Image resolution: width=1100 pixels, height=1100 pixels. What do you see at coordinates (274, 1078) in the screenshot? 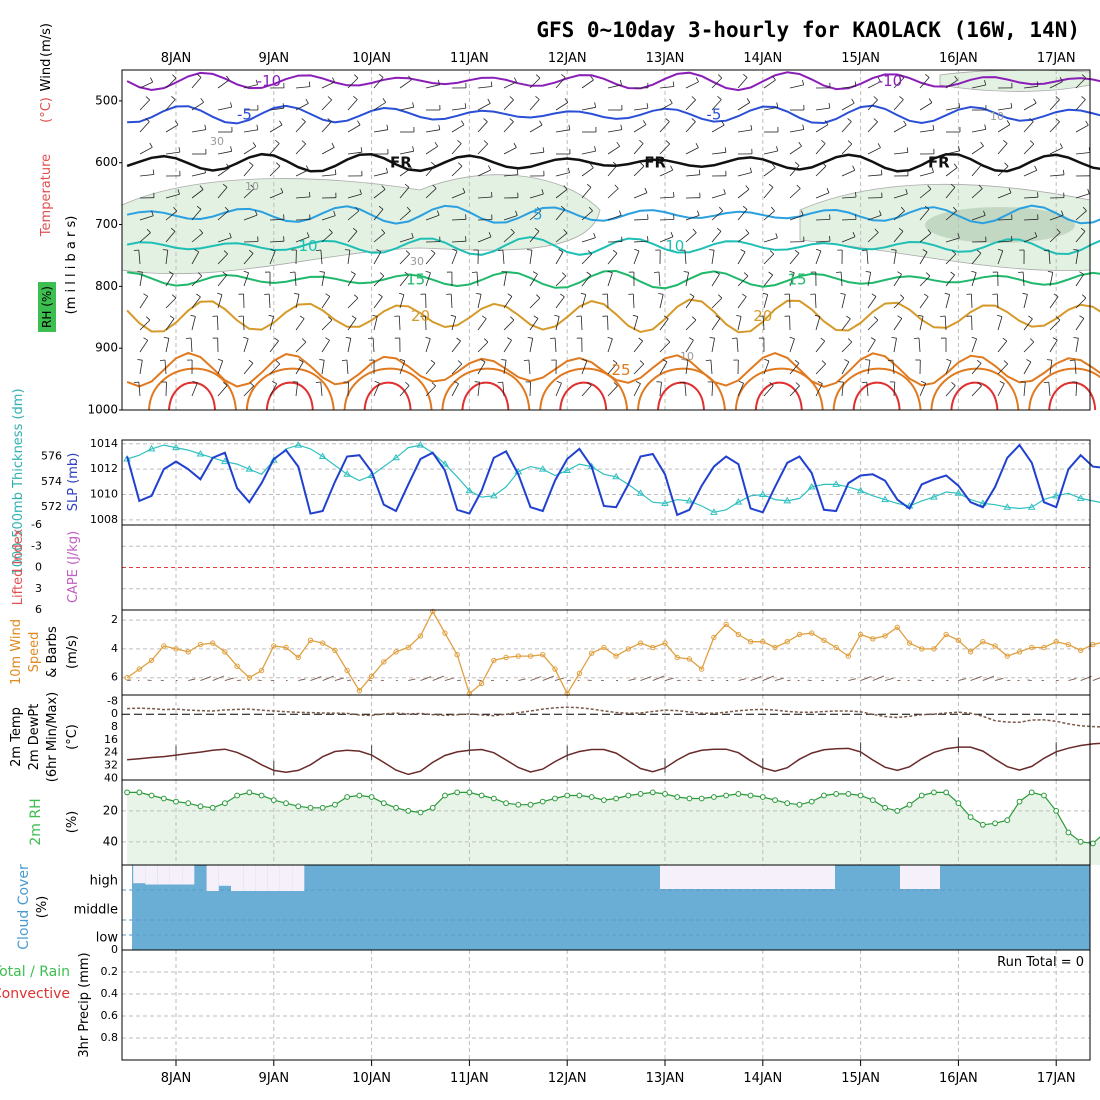
I see `date-label-bottom: 9JAN` at bounding box center [274, 1078].